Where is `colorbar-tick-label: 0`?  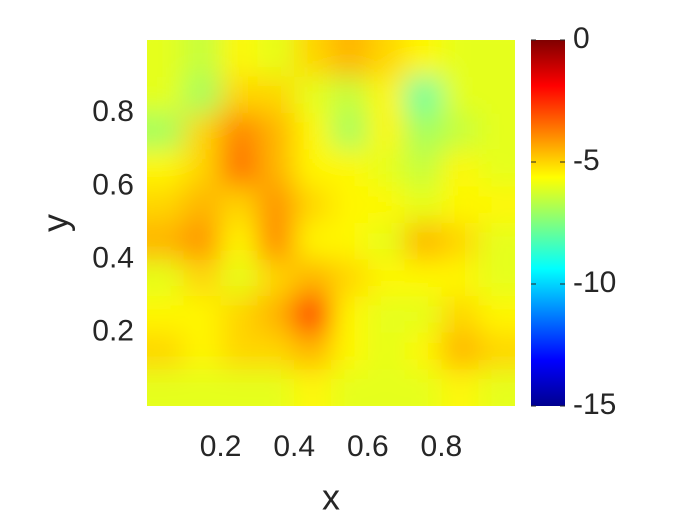 colorbar-tick-label: 0 is located at coordinates (581, 38).